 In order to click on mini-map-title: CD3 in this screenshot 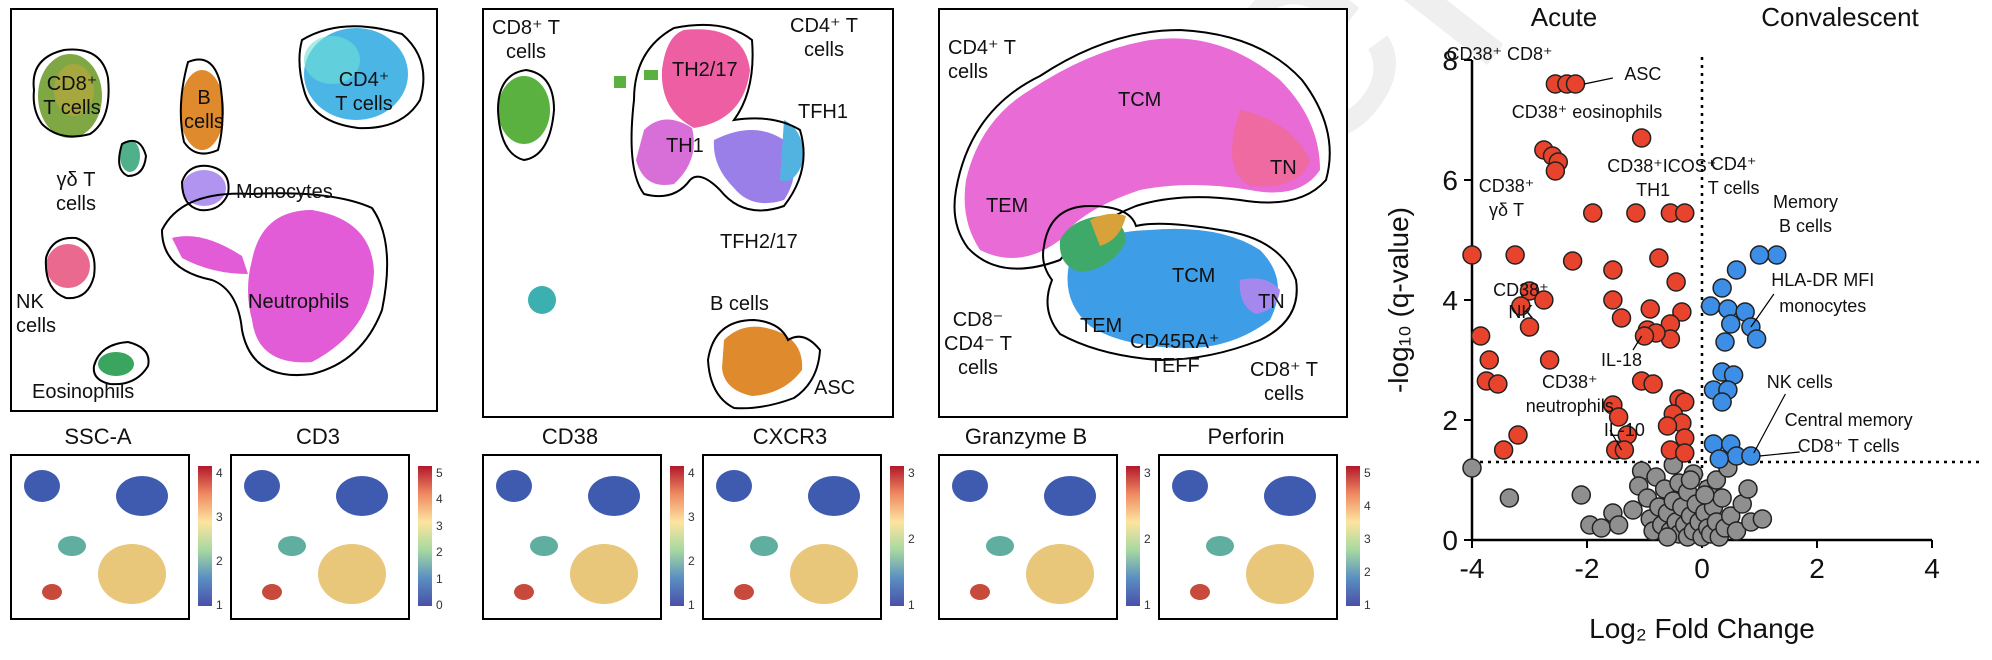, I will do `click(318, 436)`.